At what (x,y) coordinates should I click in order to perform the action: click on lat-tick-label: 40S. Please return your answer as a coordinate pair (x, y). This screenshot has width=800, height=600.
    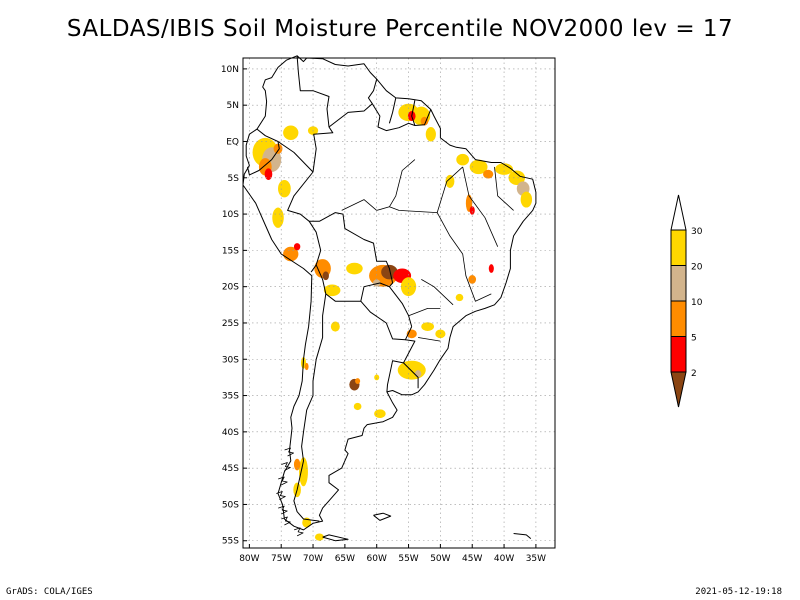
    Looking at the image, I should click on (230, 433).